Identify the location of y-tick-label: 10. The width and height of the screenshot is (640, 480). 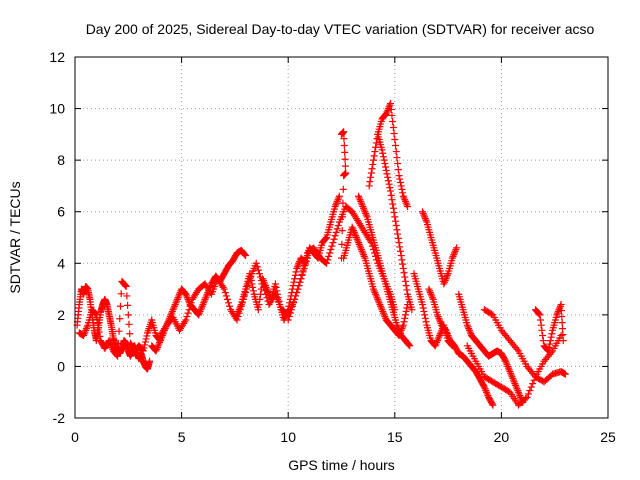
(57, 109).